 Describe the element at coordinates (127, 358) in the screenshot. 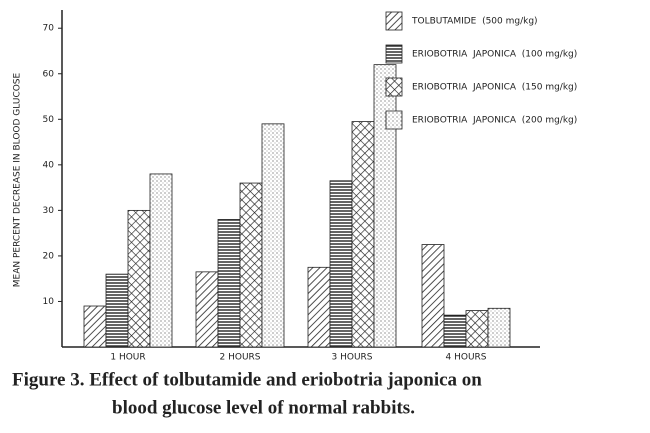

I see `x-tick-label: 1 HOUR` at that location.